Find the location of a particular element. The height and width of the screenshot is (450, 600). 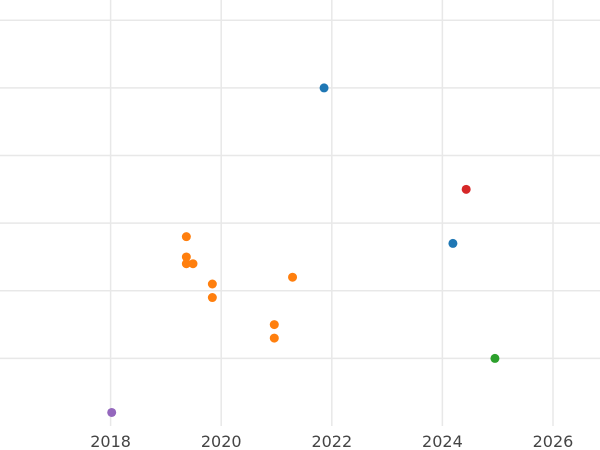

x-tick-label-2018: 2018 is located at coordinates (110, 441).